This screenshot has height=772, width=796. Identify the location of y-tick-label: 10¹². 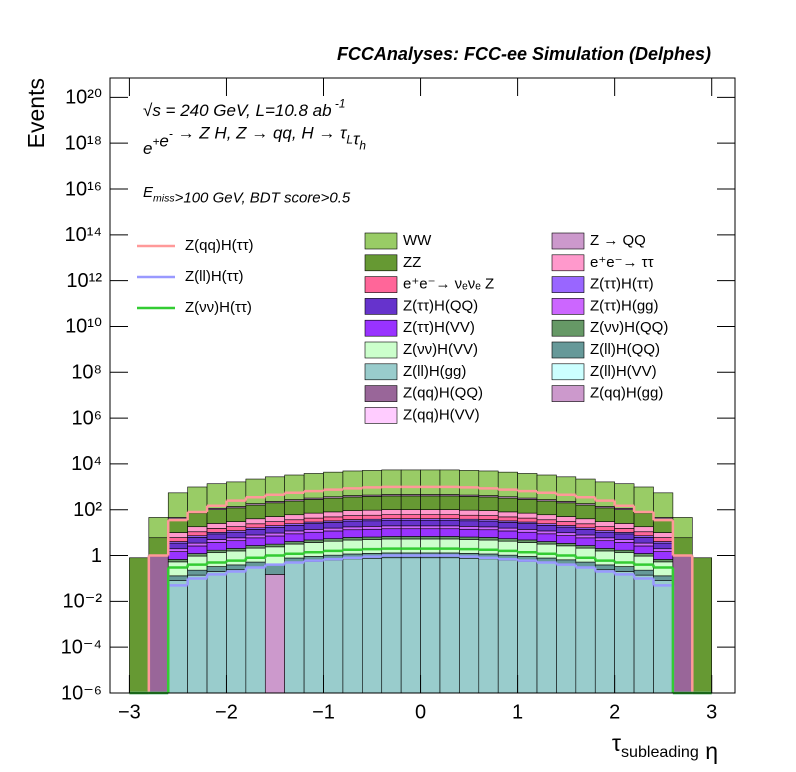
(84, 281).